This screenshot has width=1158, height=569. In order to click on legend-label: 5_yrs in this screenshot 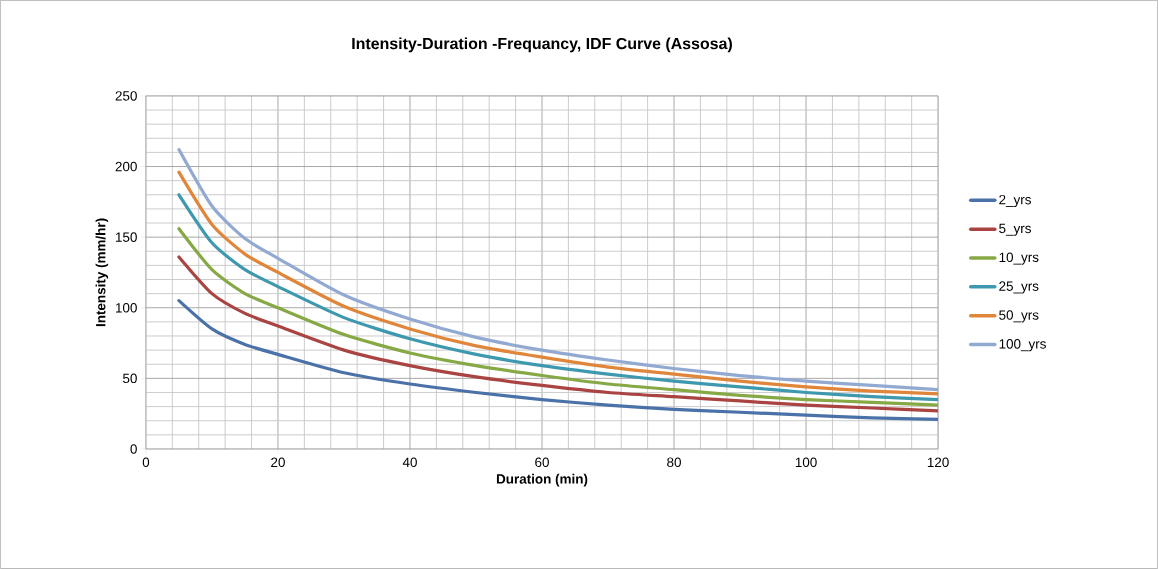, I will do `click(1015, 229)`.